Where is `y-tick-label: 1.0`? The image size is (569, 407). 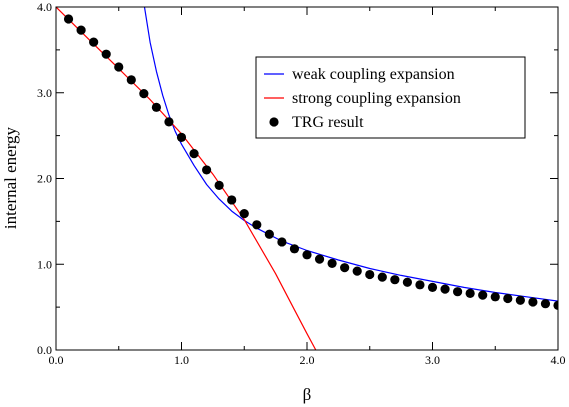 y-tick-label: 1.0 is located at coordinates (44, 264).